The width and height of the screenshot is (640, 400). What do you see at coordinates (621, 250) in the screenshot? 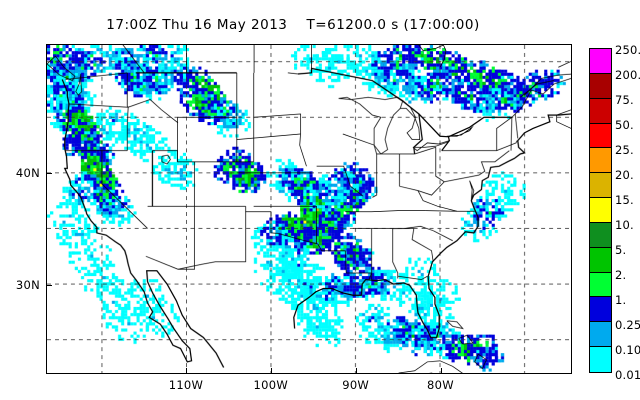
I see `colorbar-tick-label: 5.` at bounding box center [621, 250].